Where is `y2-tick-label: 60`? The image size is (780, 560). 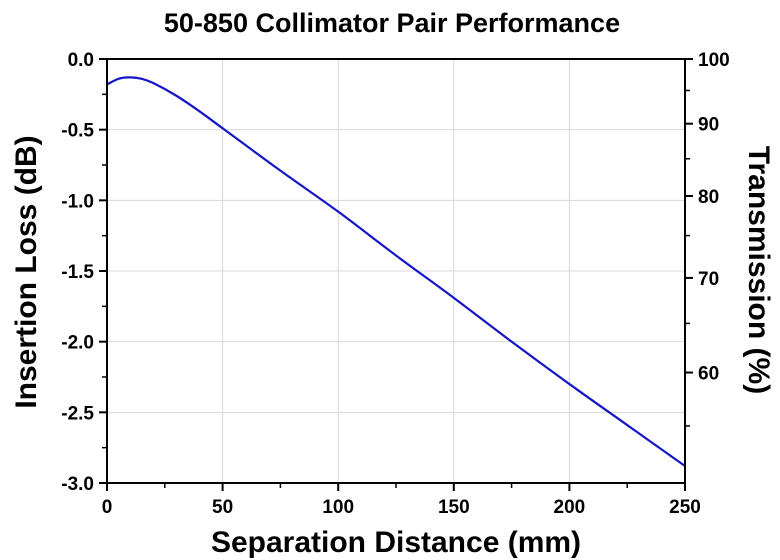 y2-tick-label: 60 is located at coordinates (708, 374).